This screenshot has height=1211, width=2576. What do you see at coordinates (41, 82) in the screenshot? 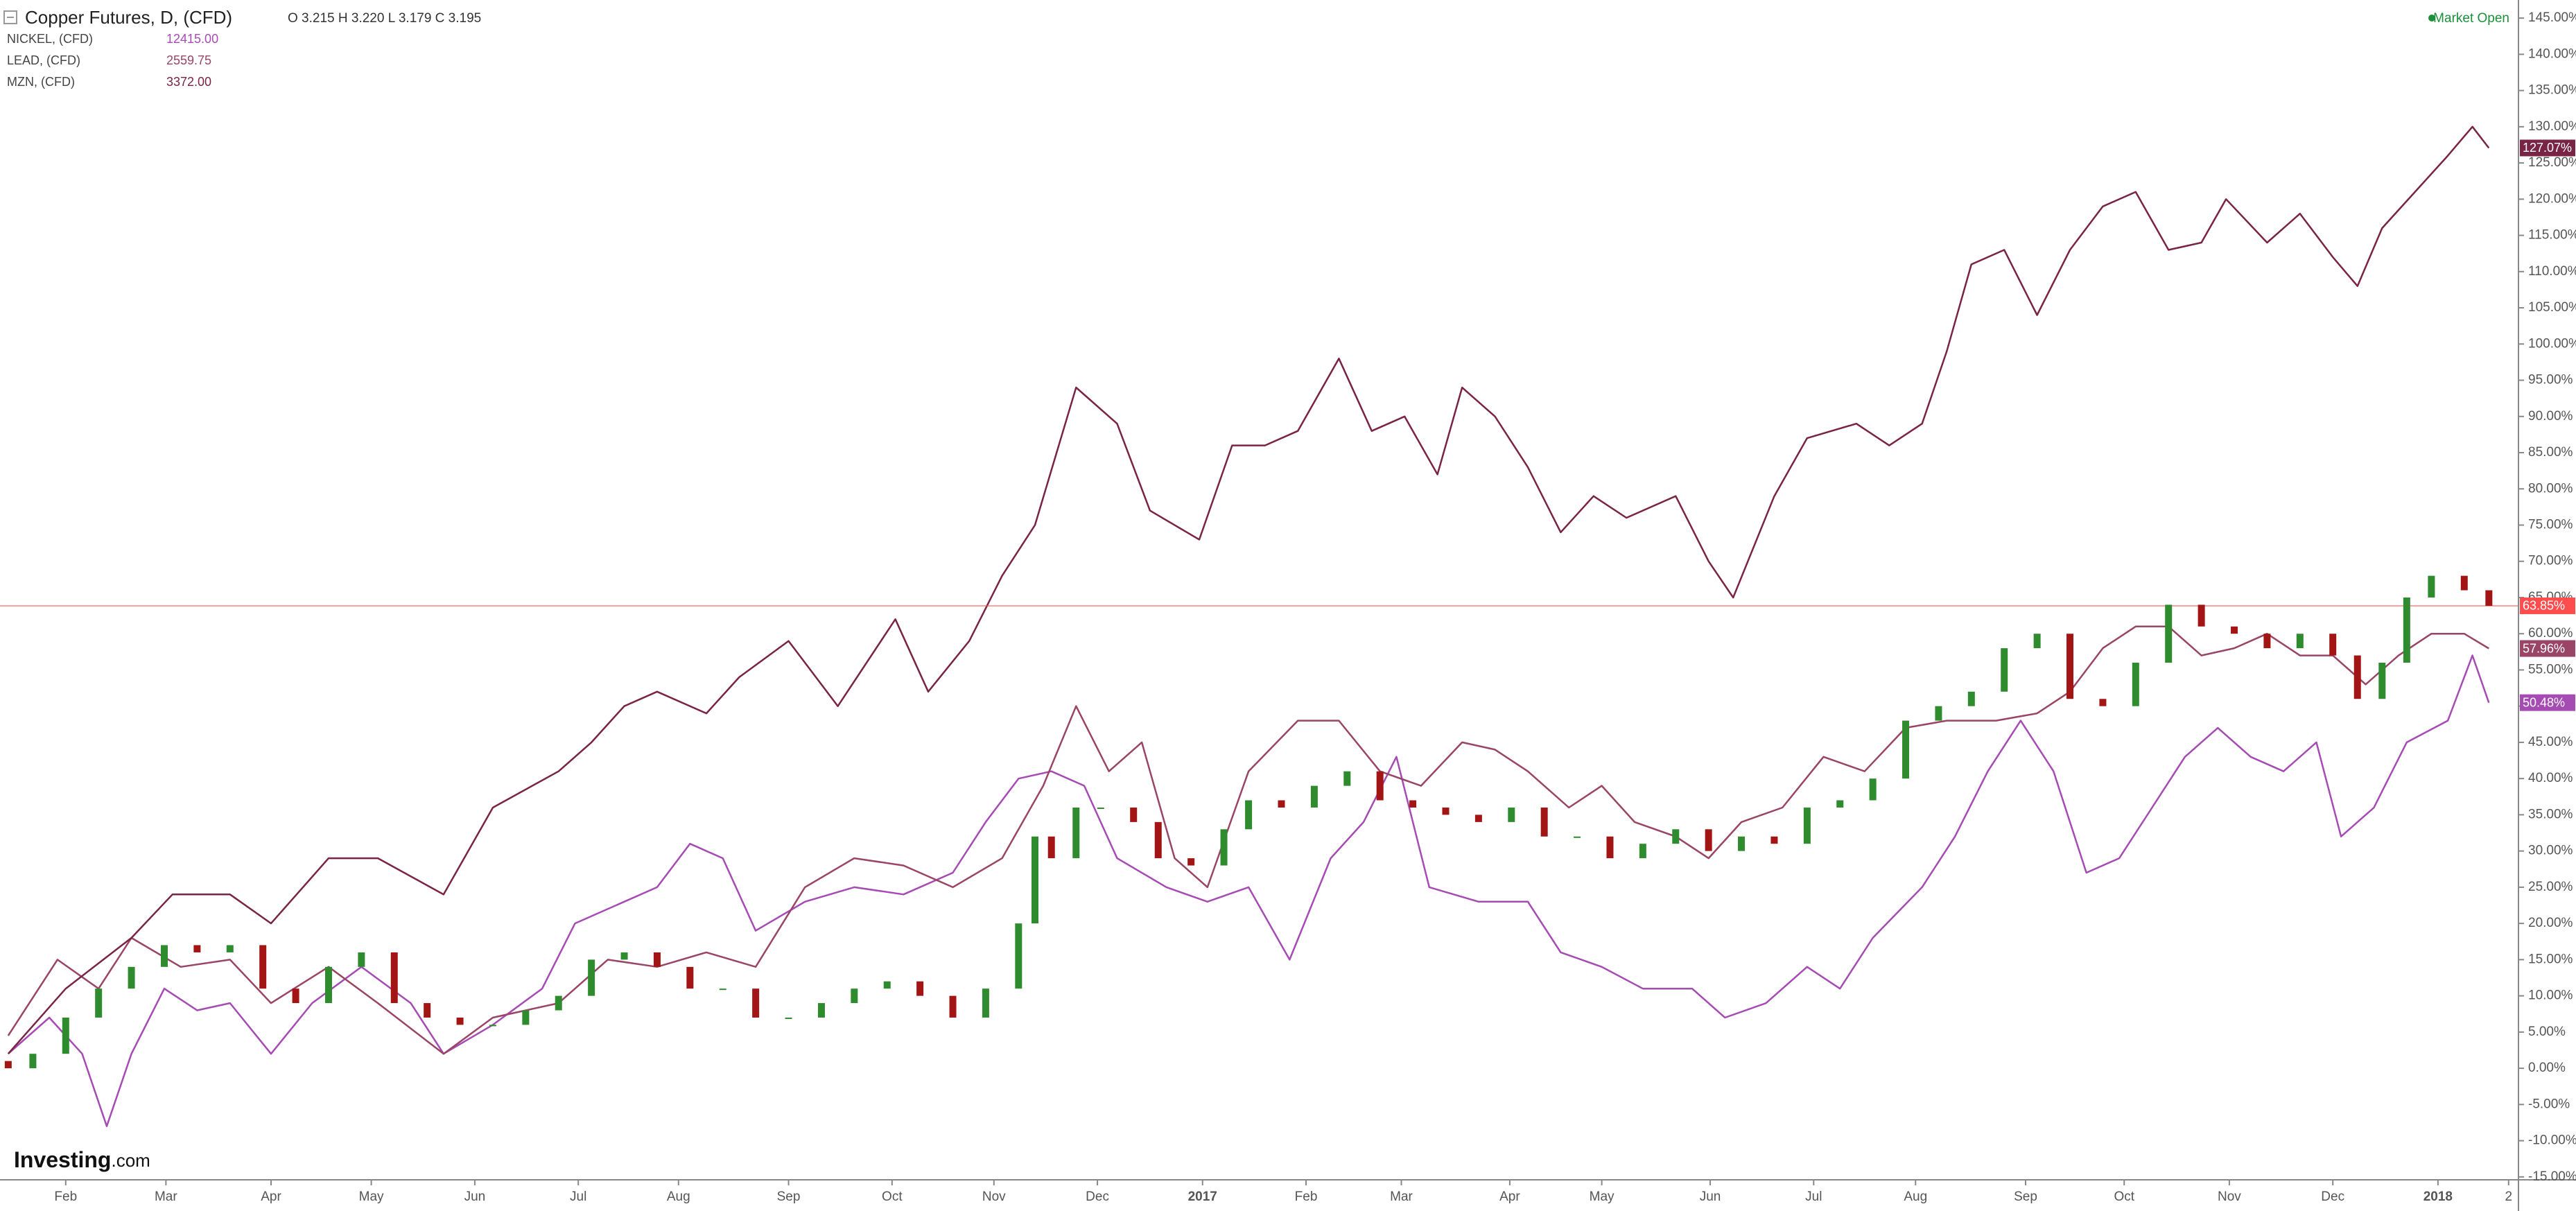
I see `legend-name: MZN, (CFD)` at bounding box center [41, 82].